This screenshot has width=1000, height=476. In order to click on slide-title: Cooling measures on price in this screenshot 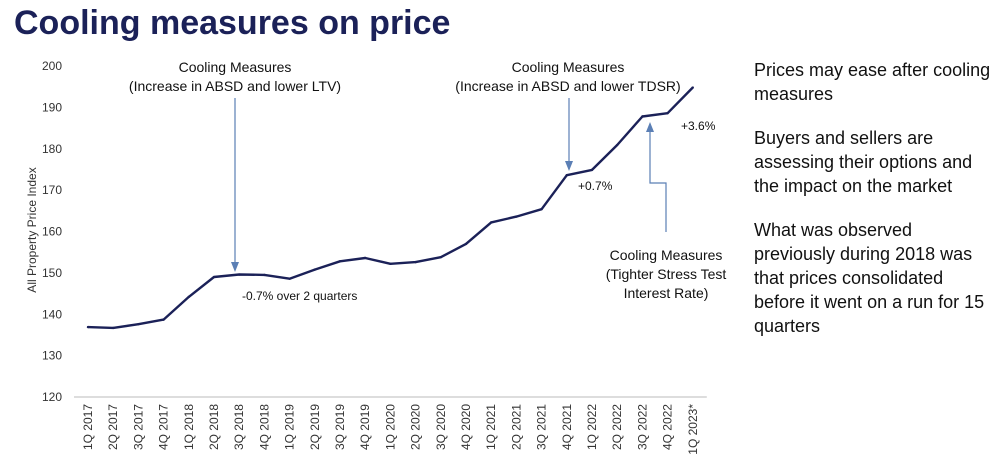, I will do `click(232, 23)`.